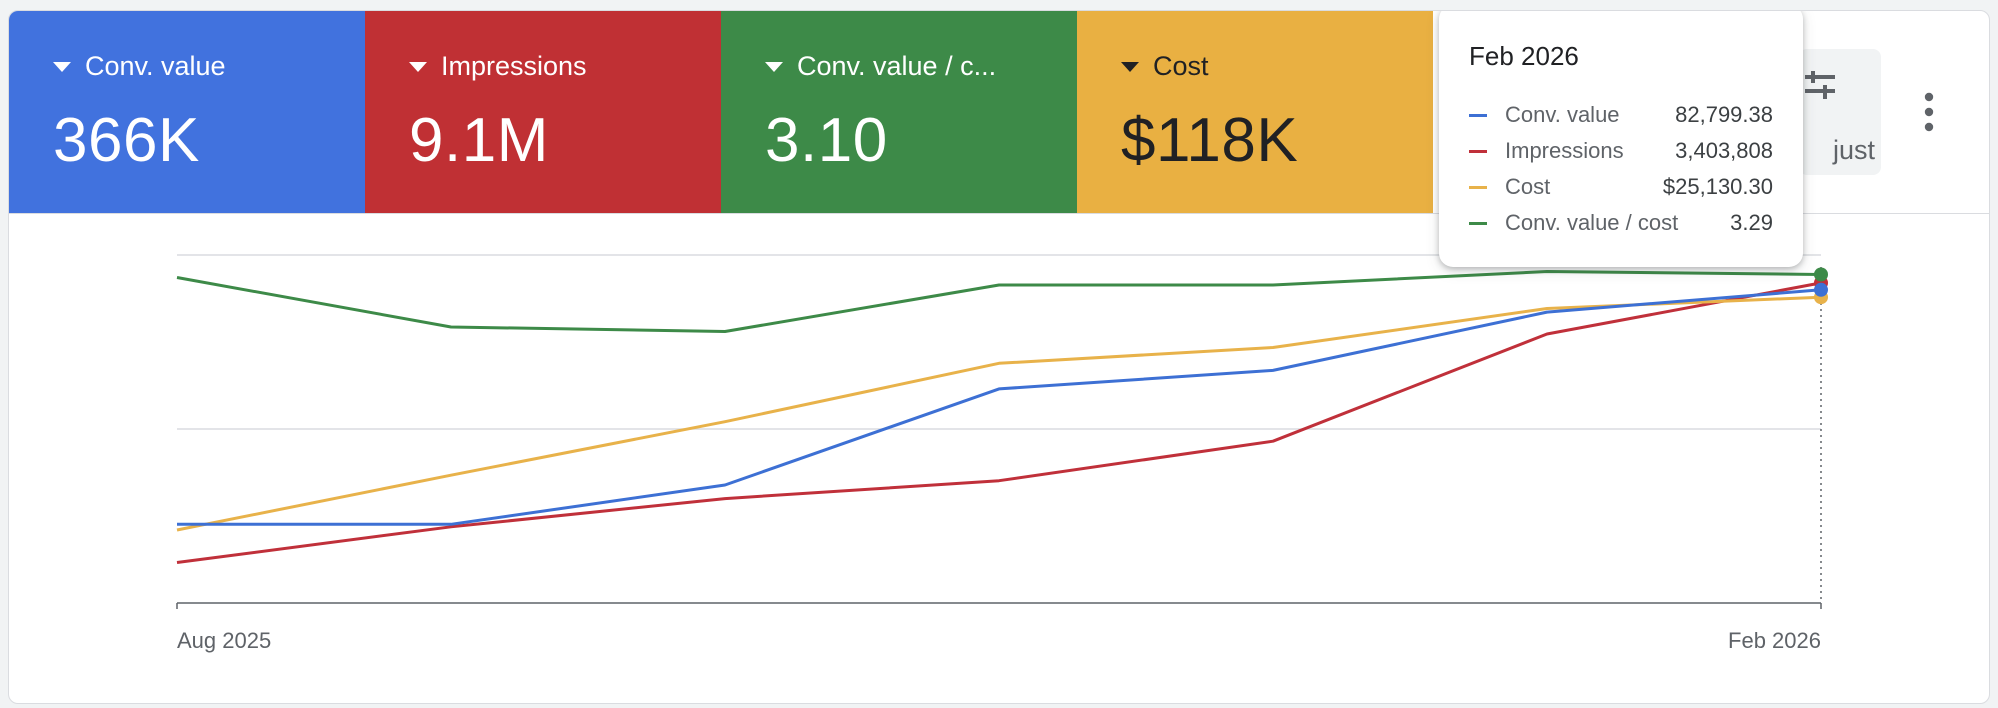 The height and width of the screenshot is (708, 1998). I want to click on adjust-button: just, so click(1840, 112).